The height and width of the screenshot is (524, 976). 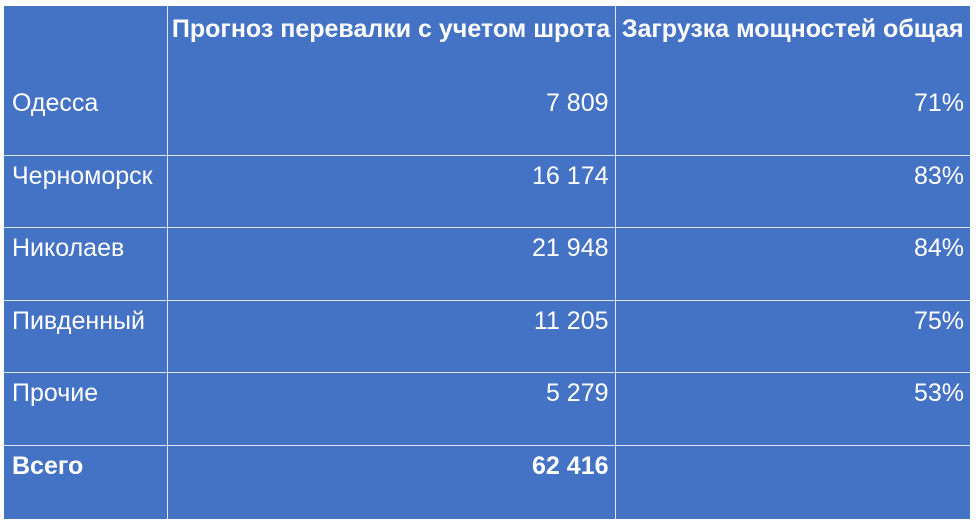 I want to click on port-name: Черноморск, so click(x=85, y=191).